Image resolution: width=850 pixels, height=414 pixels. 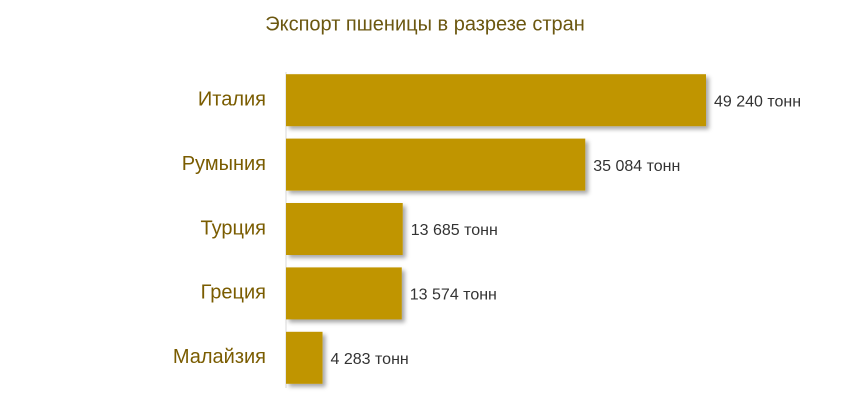 What do you see at coordinates (636, 166) in the screenshot?
I see `value-label: 35 084 тонн` at bounding box center [636, 166].